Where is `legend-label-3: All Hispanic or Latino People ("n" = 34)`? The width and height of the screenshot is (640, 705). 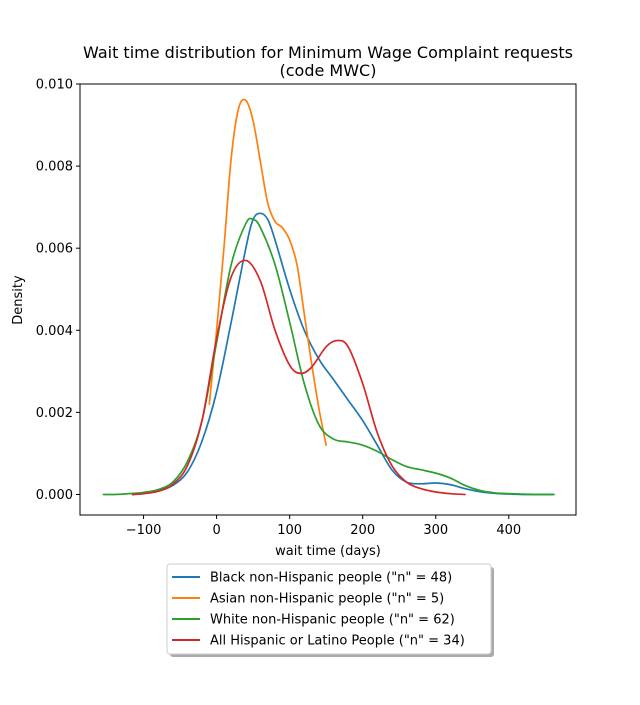 legend-label-3: All Hispanic or Latino People ("n" = 34) is located at coordinates (337, 641).